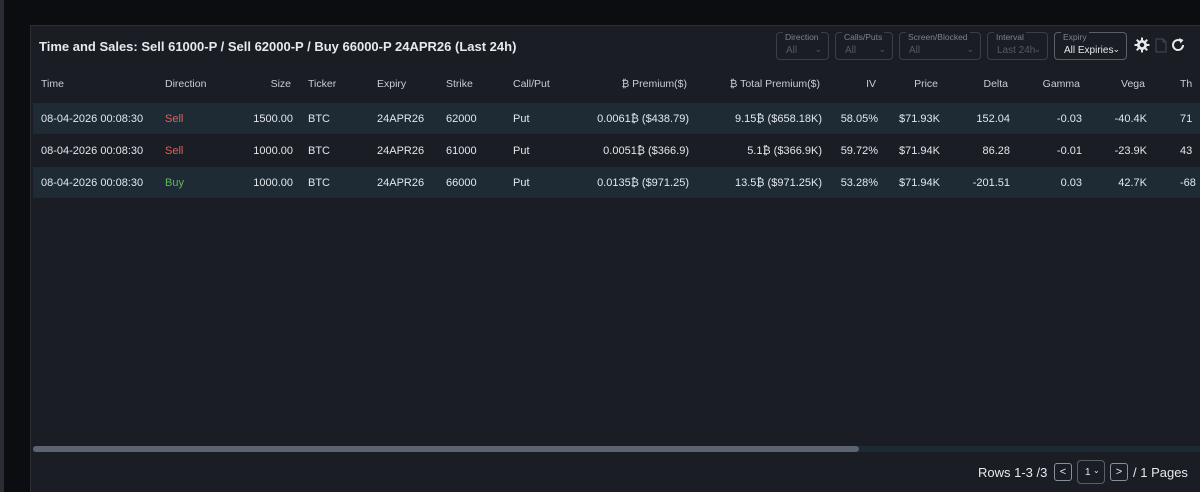 The image size is (1200, 492). I want to click on cell-delta: 152.04, so click(993, 119).